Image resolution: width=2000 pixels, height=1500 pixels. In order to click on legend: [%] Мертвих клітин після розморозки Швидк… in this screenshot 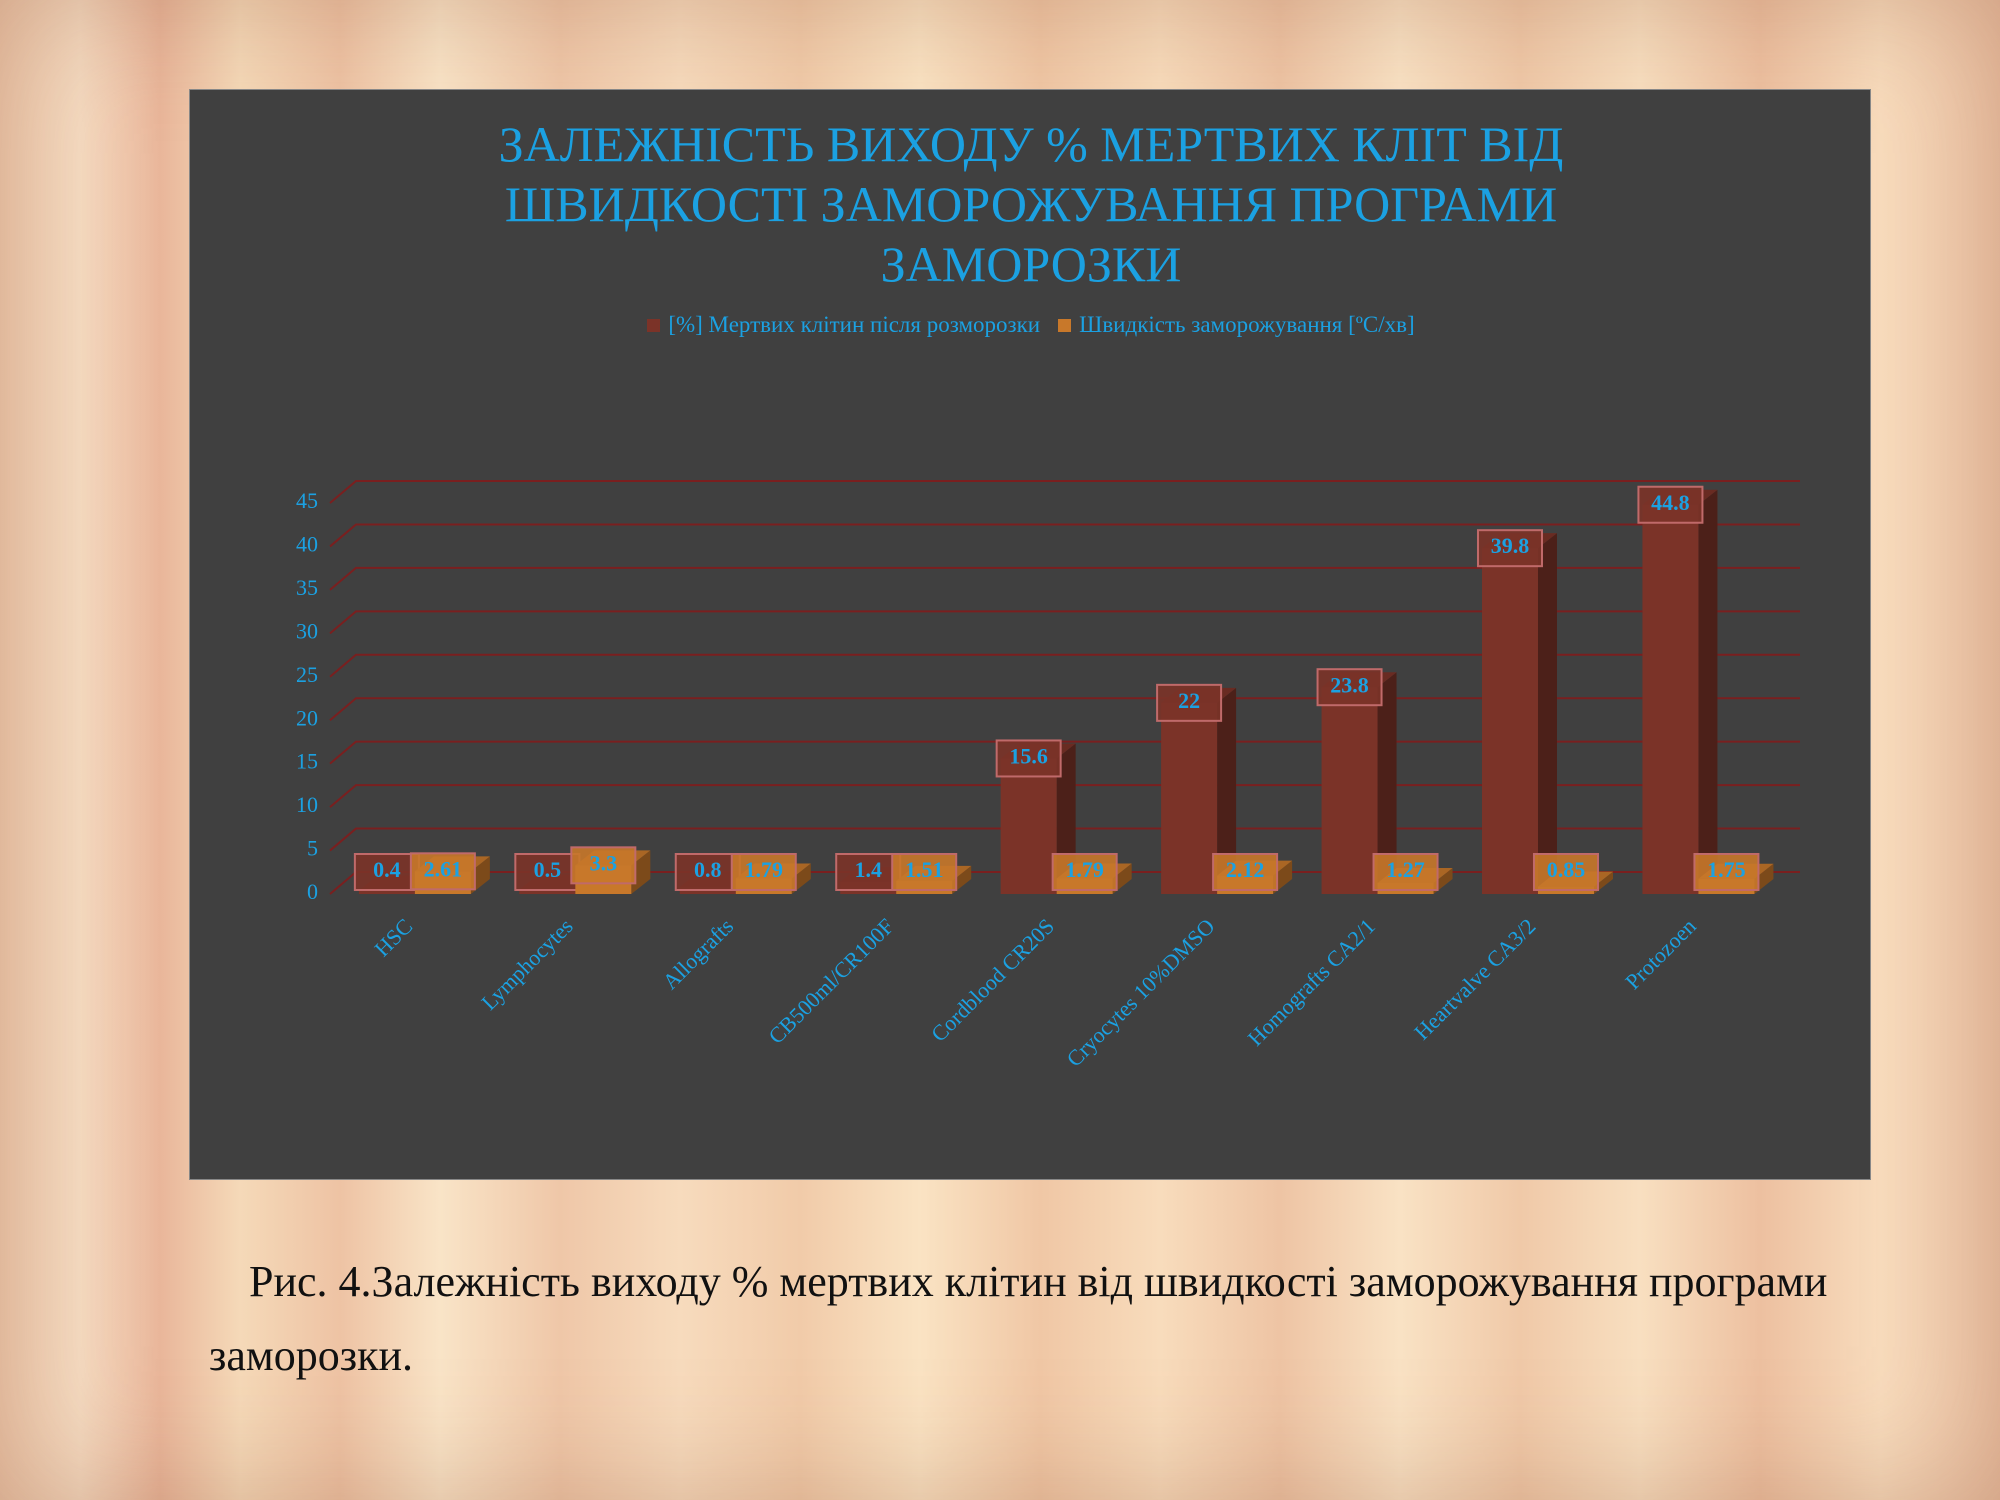, I will do `click(1031, 325)`.